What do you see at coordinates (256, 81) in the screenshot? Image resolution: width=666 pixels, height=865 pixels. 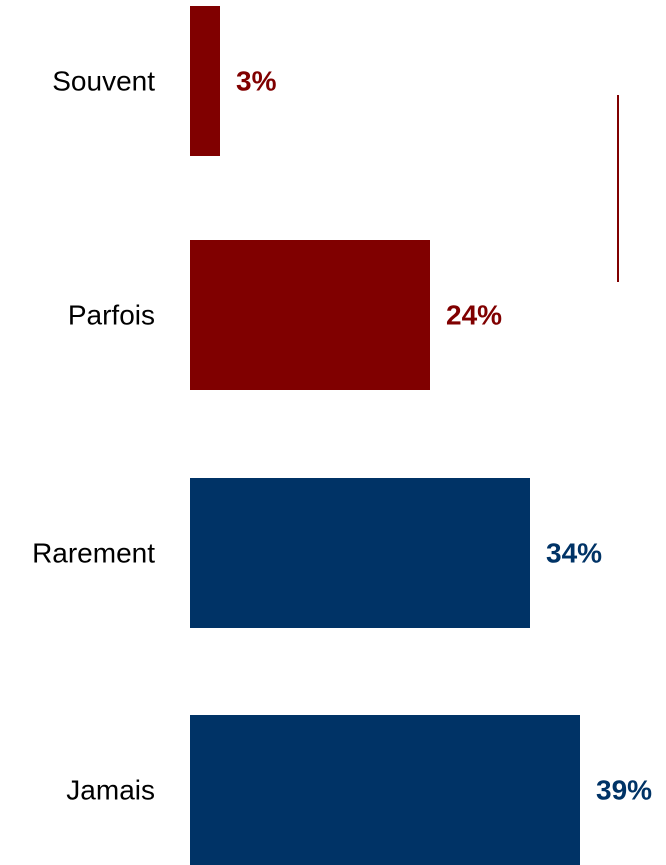 I see `value-label-souvent: 3%` at bounding box center [256, 81].